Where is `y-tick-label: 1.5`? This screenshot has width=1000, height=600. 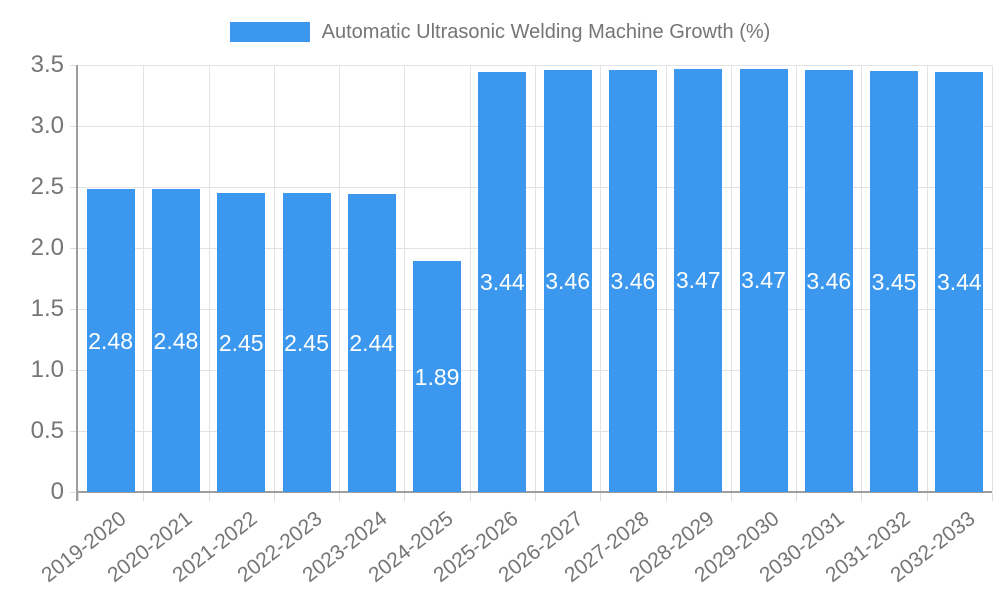 y-tick-label: 1.5 is located at coordinates (47, 308).